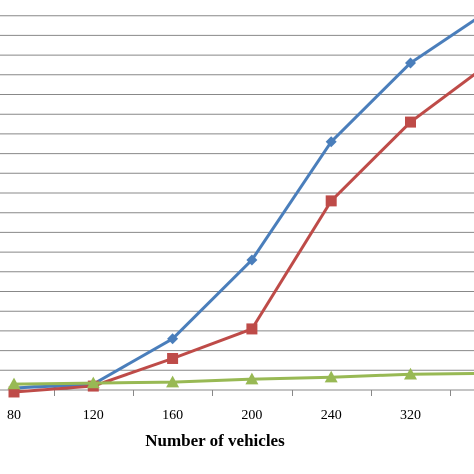  I want to click on x-tick-label: 120, so click(93, 415).